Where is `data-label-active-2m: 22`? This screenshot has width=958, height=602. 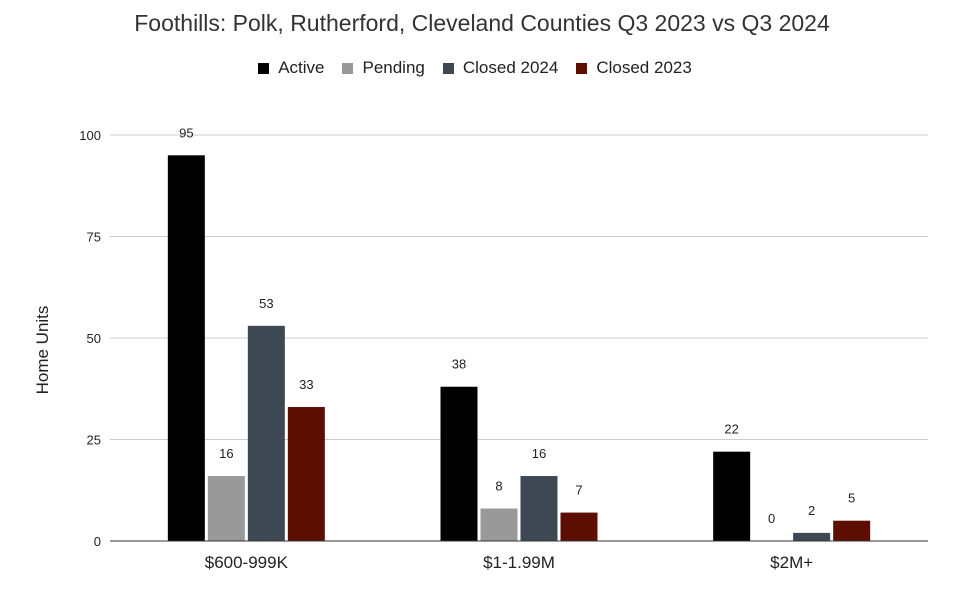 data-label-active-2m: 22 is located at coordinates (731, 429).